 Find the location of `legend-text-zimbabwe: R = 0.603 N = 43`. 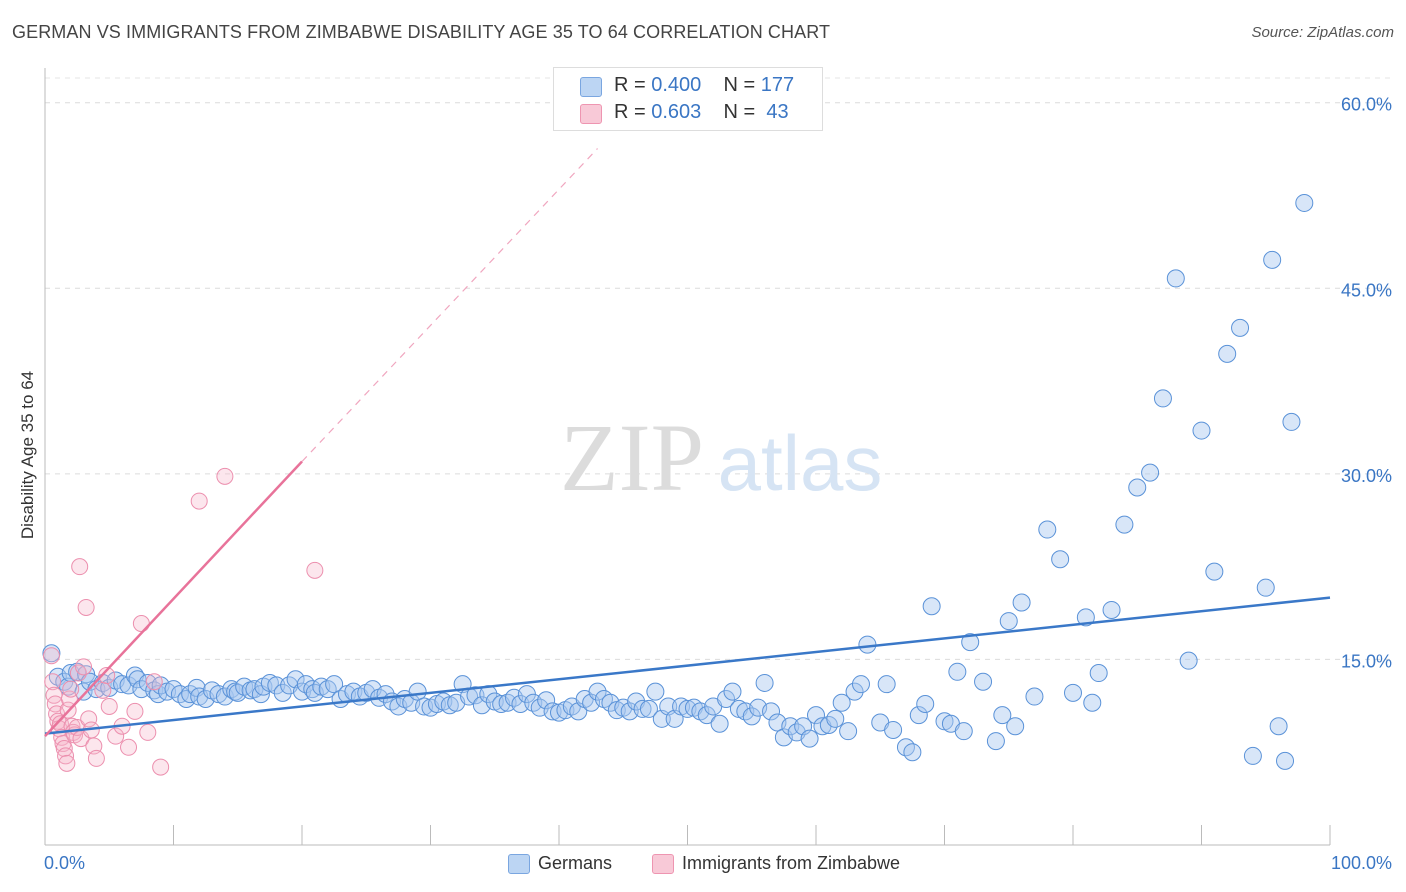

legend-text-zimbabwe: R = 0.603 N = 43 is located at coordinates (701, 112).